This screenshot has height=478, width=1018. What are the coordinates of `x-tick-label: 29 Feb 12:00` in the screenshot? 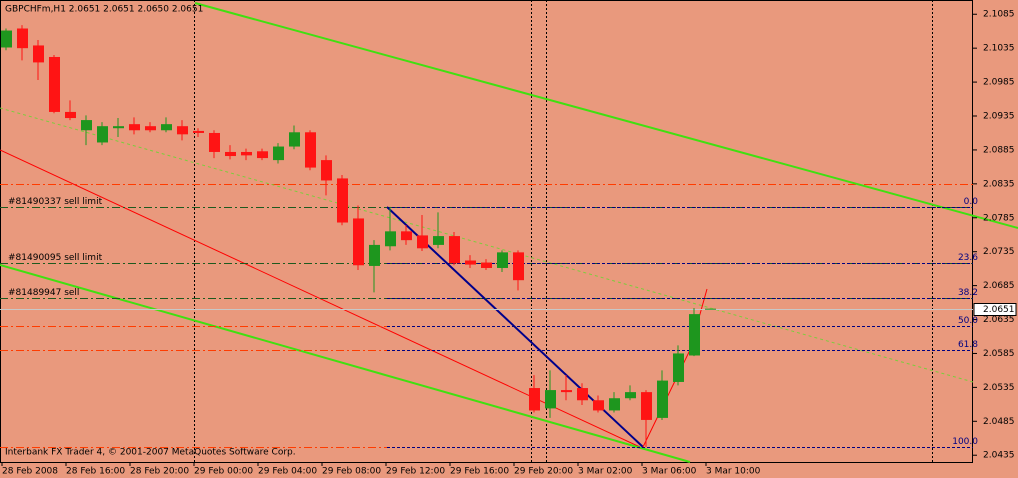 It's located at (415, 472).